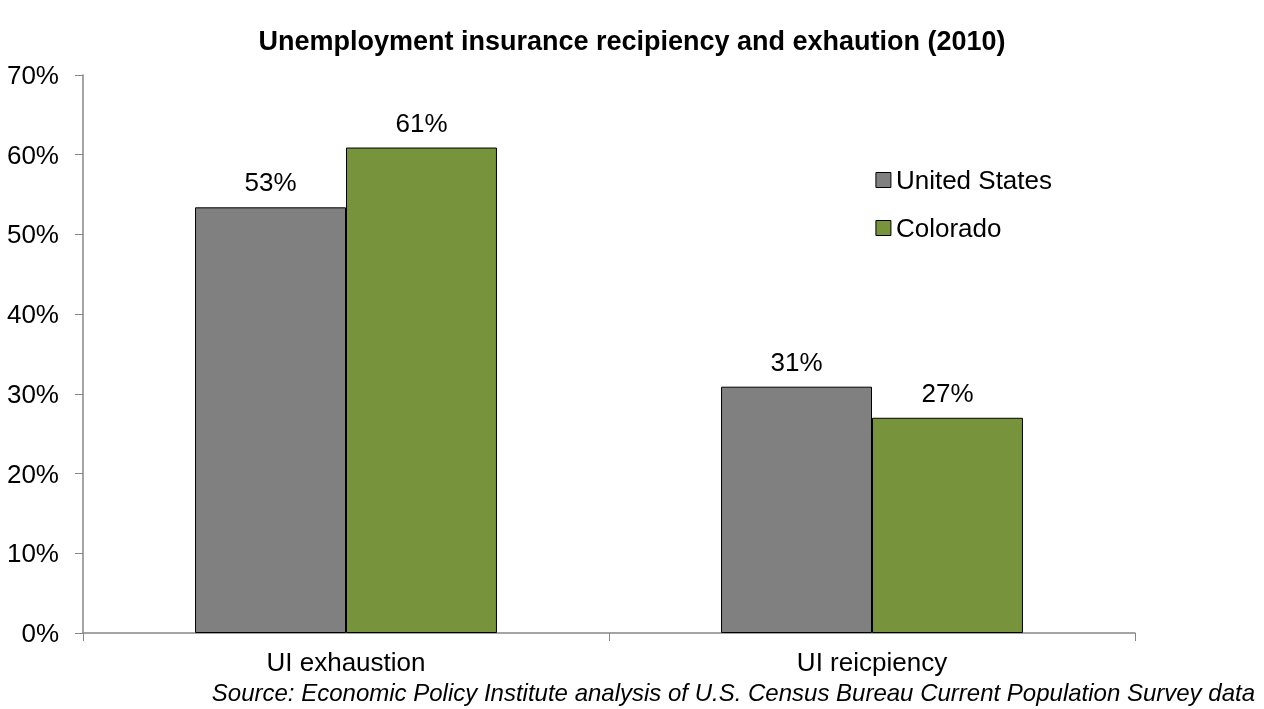 The height and width of the screenshot is (709, 1264). What do you see at coordinates (947, 392) in the screenshot?
I see `data-label: 27%` at bounding box center [947, 392].